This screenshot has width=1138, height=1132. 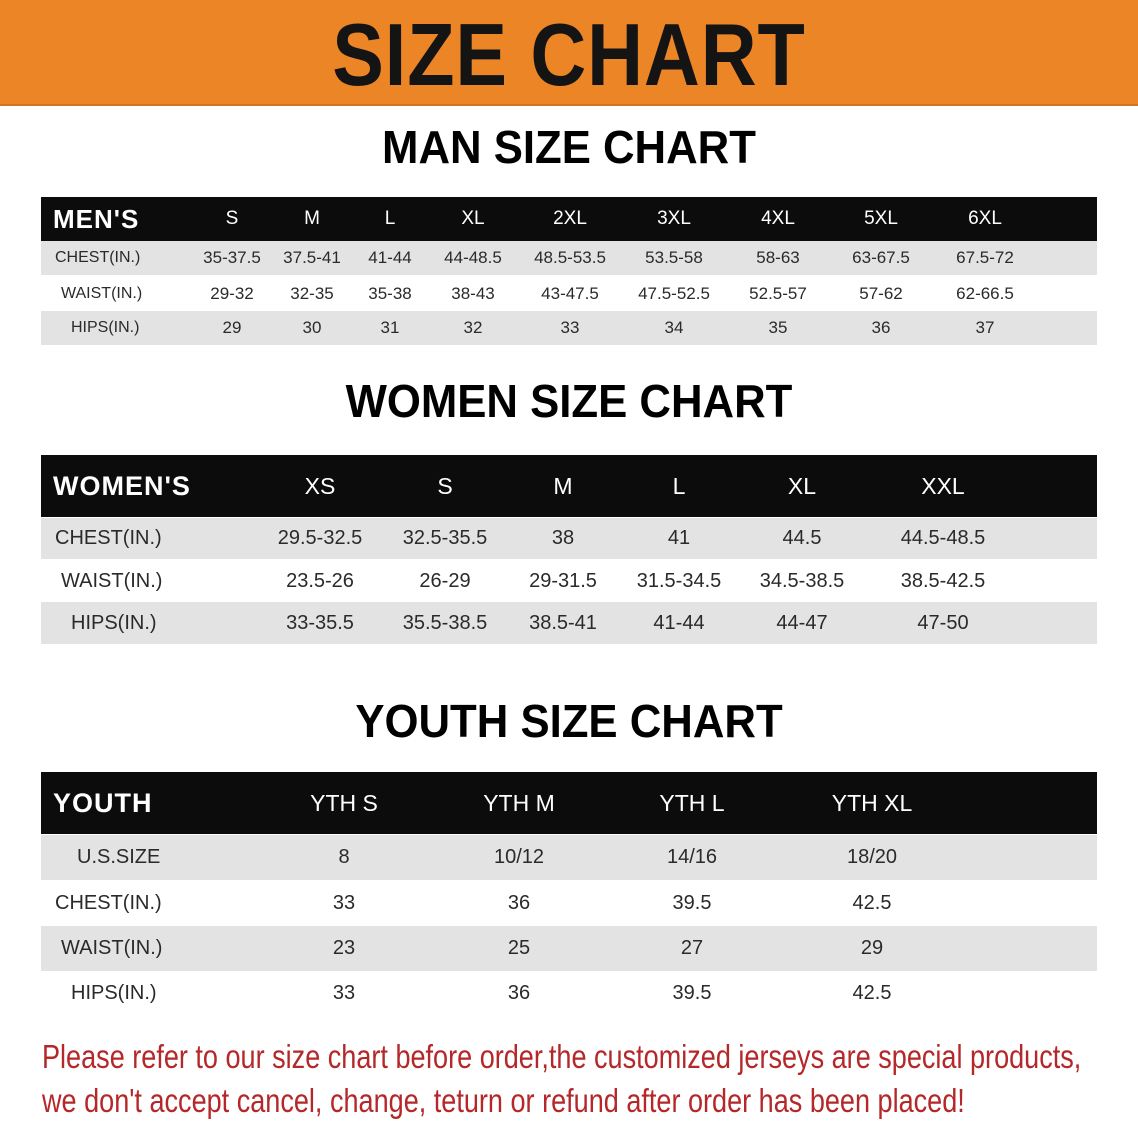 What do you see at coordinates (881, 293) in the screenshot?
I see `table-cell: 57-62` at bounding box center [881, 293].